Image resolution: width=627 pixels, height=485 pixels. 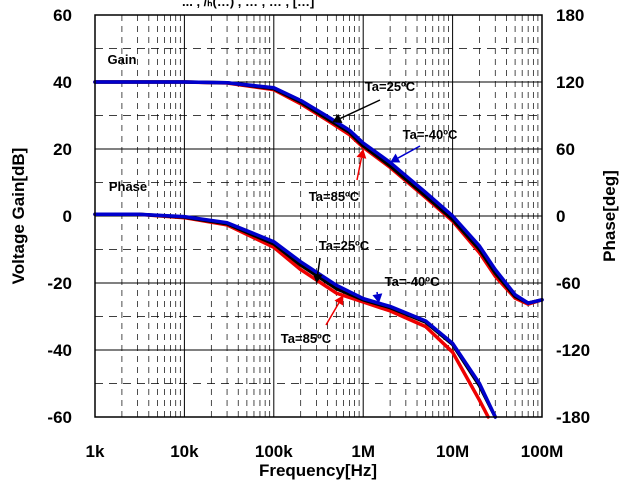 What do you see at coordinates (337, 118) in the screenshot?
I see `annotation-arrowhead-gain-ta-25-c` at bounding box center [337, 118].